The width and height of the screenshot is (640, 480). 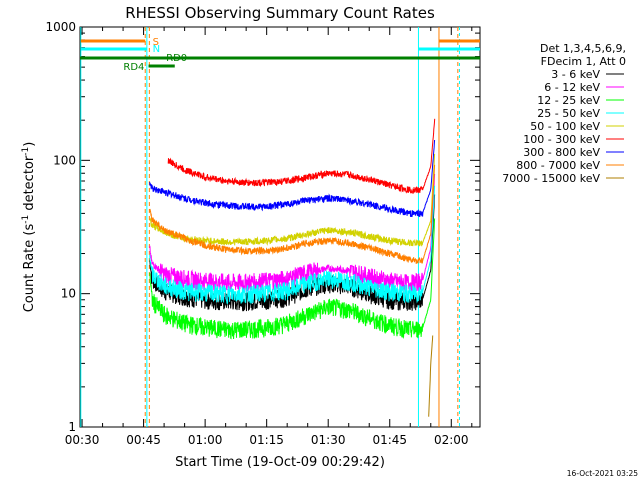 What do you see at coordinates (389, 440) in the screenshot?
I see `x-tick-label: 01:45` at bounding box center [389, 440].